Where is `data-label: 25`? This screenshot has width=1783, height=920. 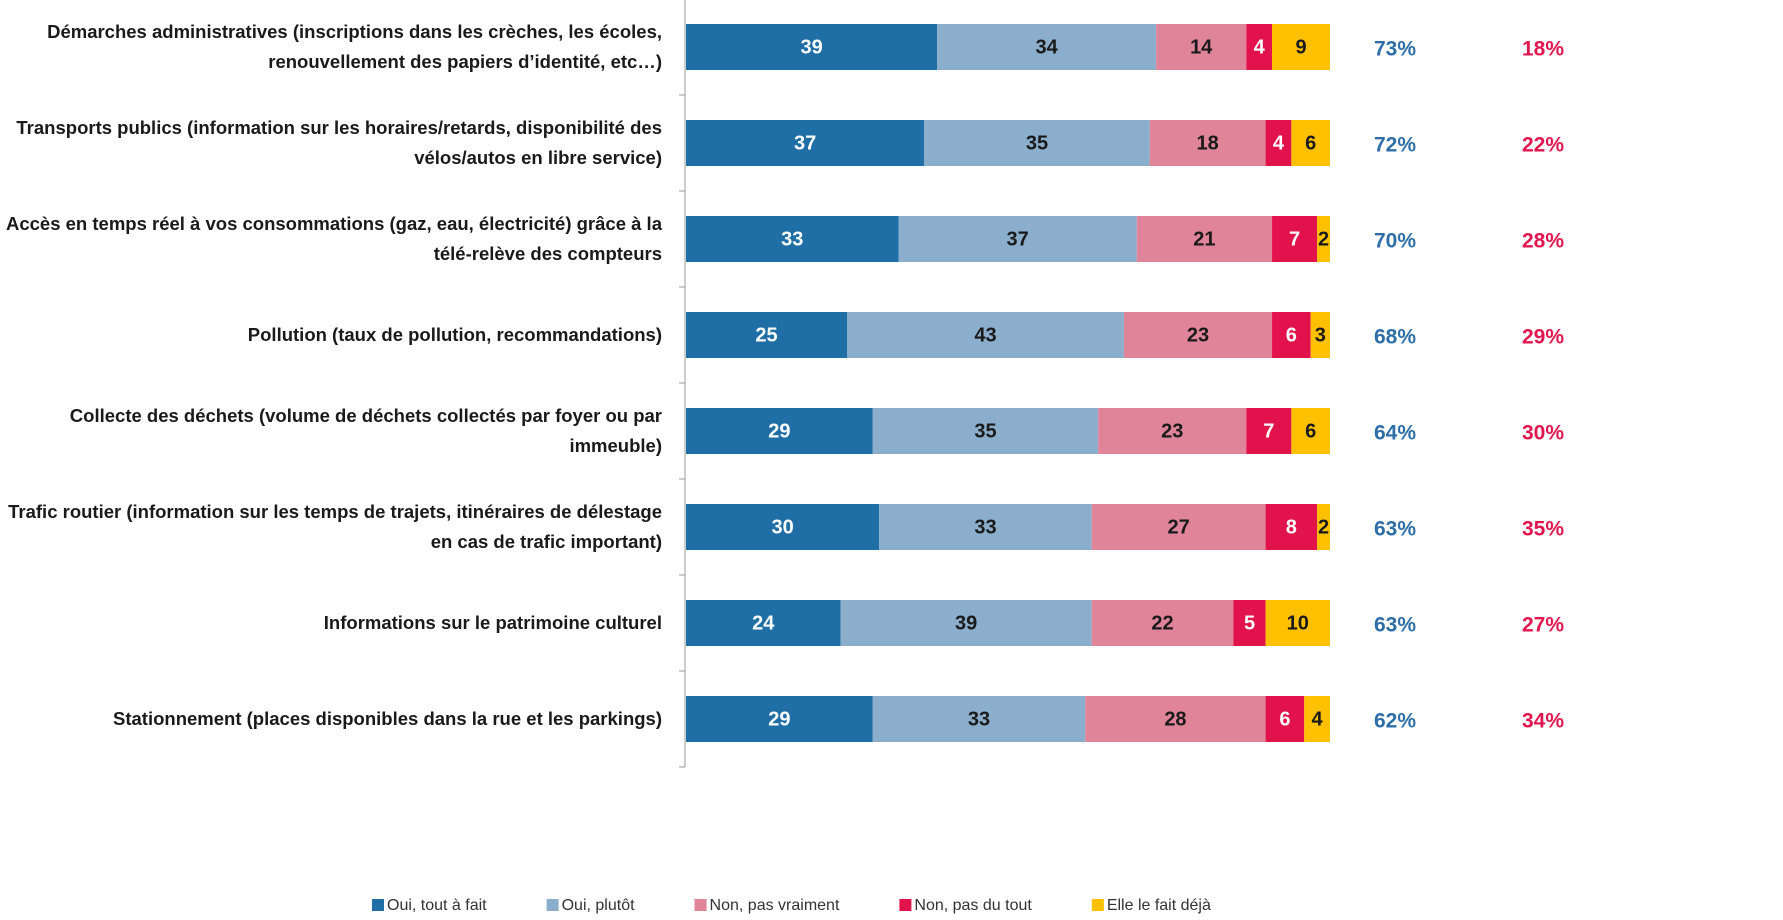 data-label: 25 is located at coordinates (766, 335).